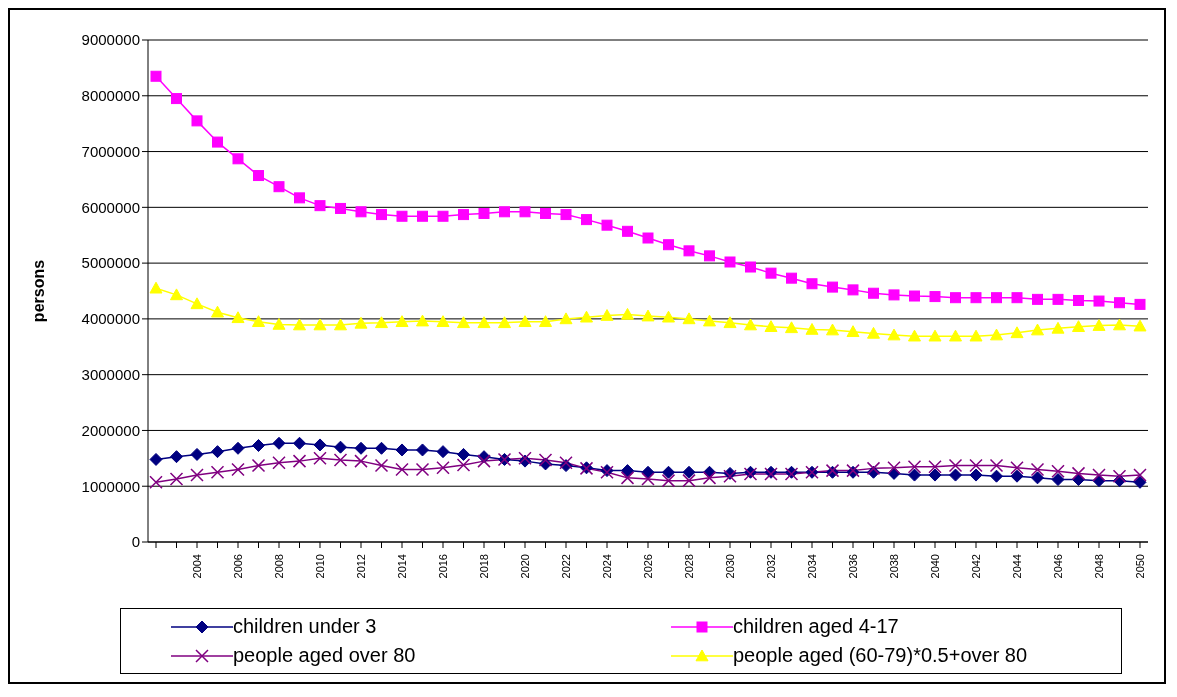 The width and height of the screenshot is (1177, 697). What do you see at coordinates (565, 566) in the screenshot?
I see `x-tick-label: 2022` at bounding box center [565, 566].